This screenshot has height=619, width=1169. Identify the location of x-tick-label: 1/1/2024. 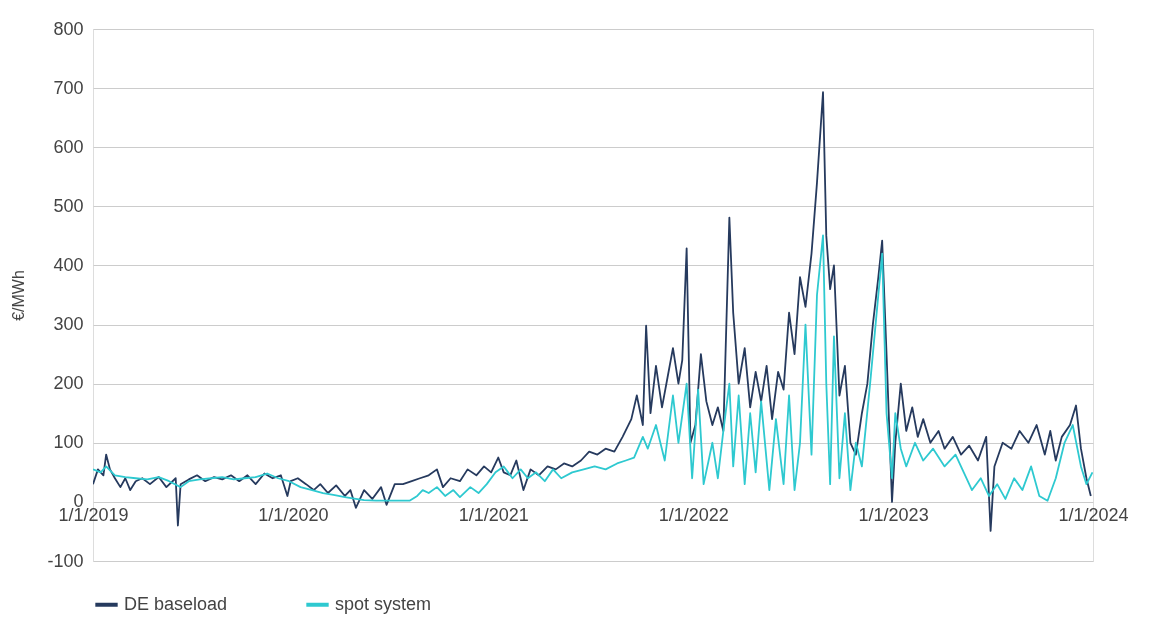
(1093, 514).